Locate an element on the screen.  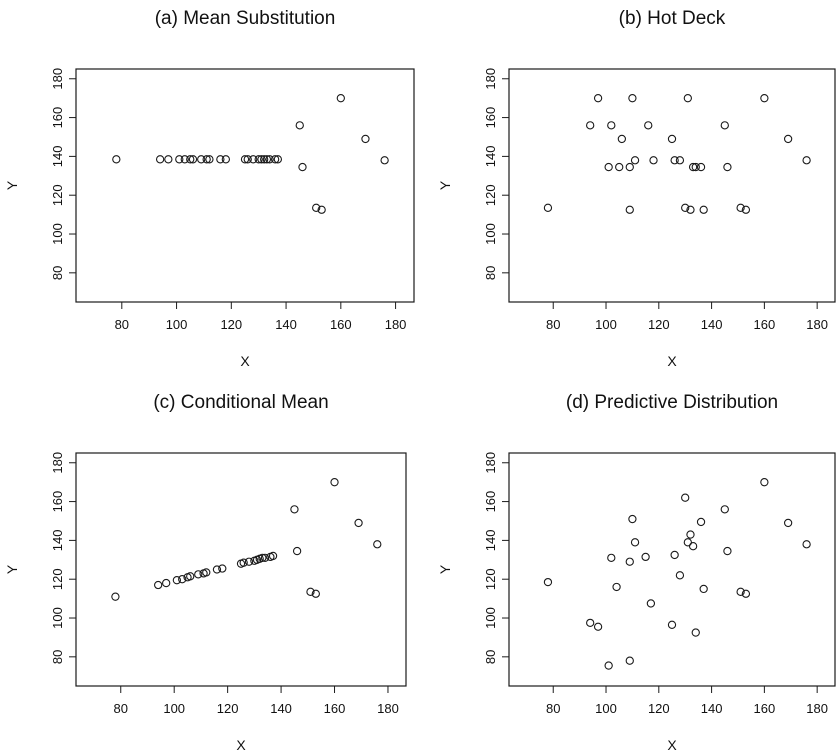
plot-frame is located at coordinates (245, 185).